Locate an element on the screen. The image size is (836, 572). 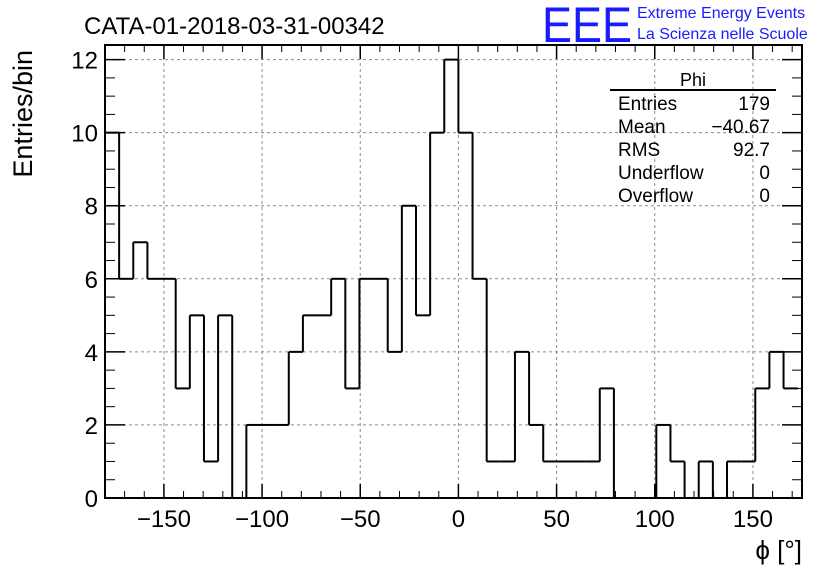
logo-line-1: Extreme Energy Events is located at coordinates (721, 13).